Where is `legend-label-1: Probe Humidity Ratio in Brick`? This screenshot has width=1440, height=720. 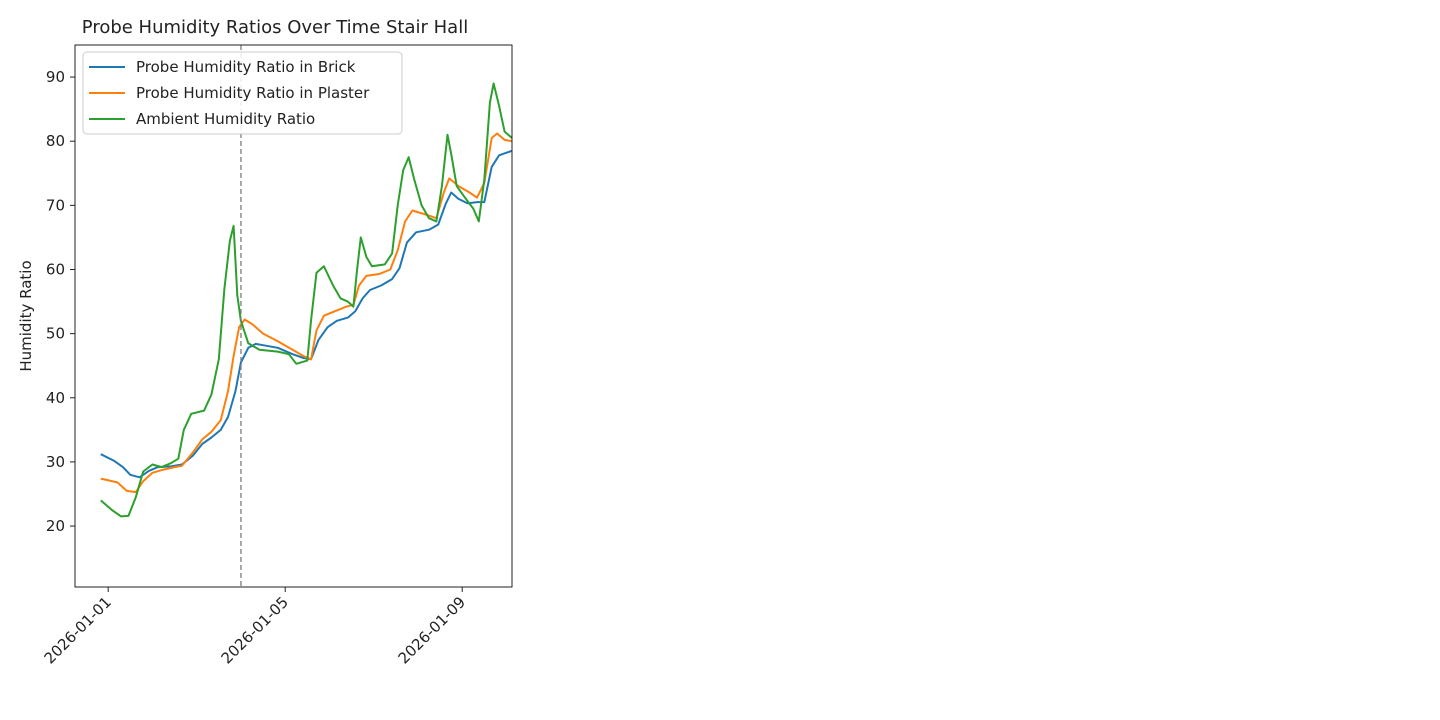 legend-label-1: Probe Humidity Ratio in Brick is located at coordinates (246, 67).